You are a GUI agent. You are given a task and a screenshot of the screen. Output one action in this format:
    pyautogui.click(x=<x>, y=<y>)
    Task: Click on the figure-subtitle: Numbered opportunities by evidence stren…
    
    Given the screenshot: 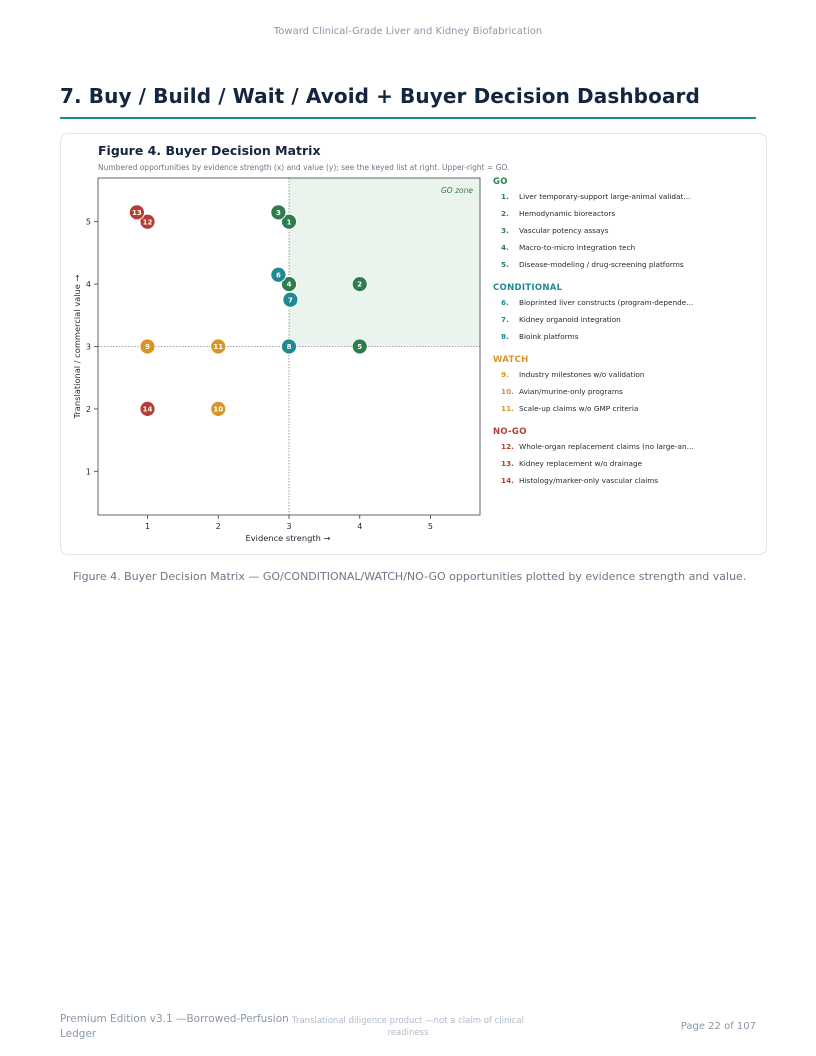 What is the action you would take?
    pyautogui.click(x=304, y=167)
    